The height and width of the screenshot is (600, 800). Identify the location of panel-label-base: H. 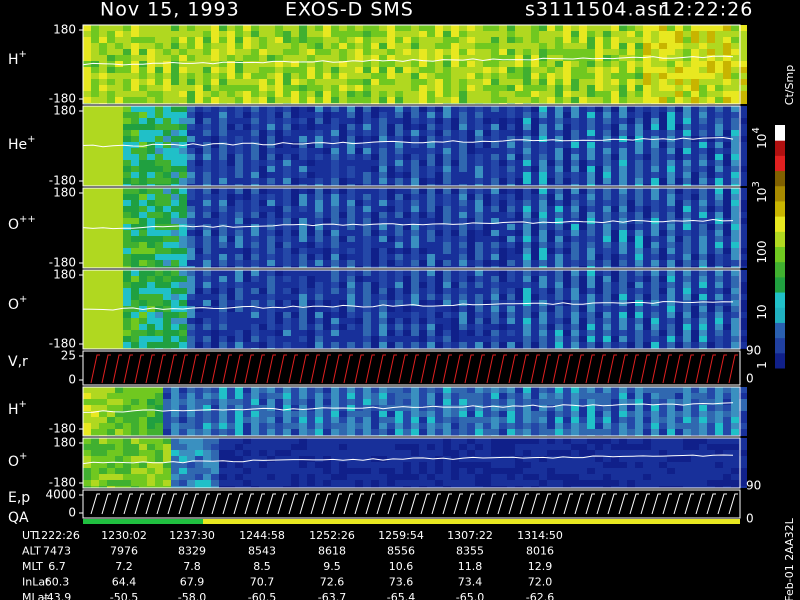
(13, 60).